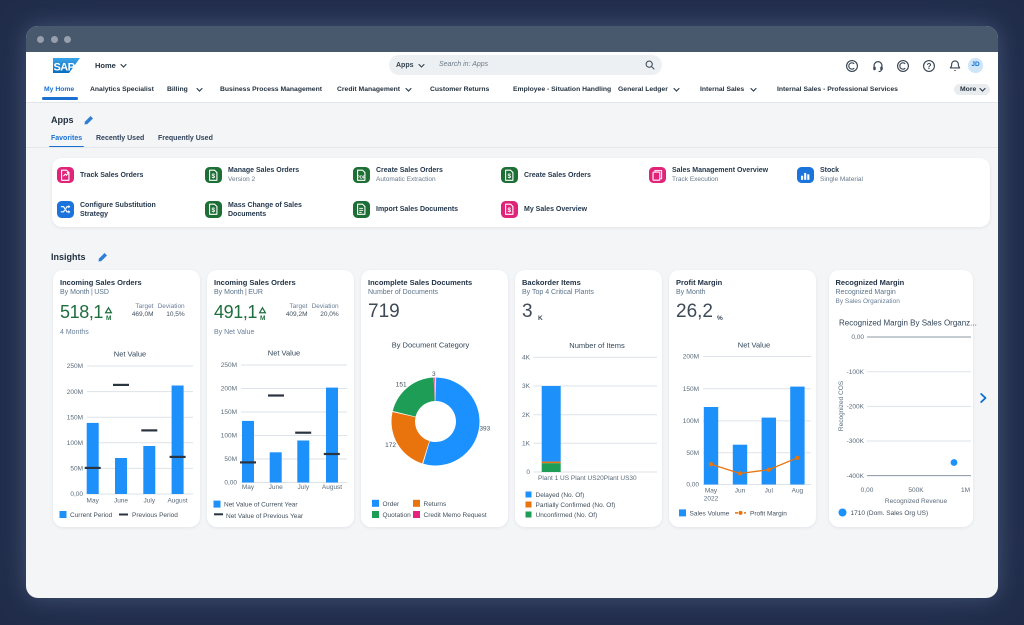 The image size is (1024, 625). Describe the element at coordinates (798, 491) in the screenshot. I see `svg-text: Aug` at that location.